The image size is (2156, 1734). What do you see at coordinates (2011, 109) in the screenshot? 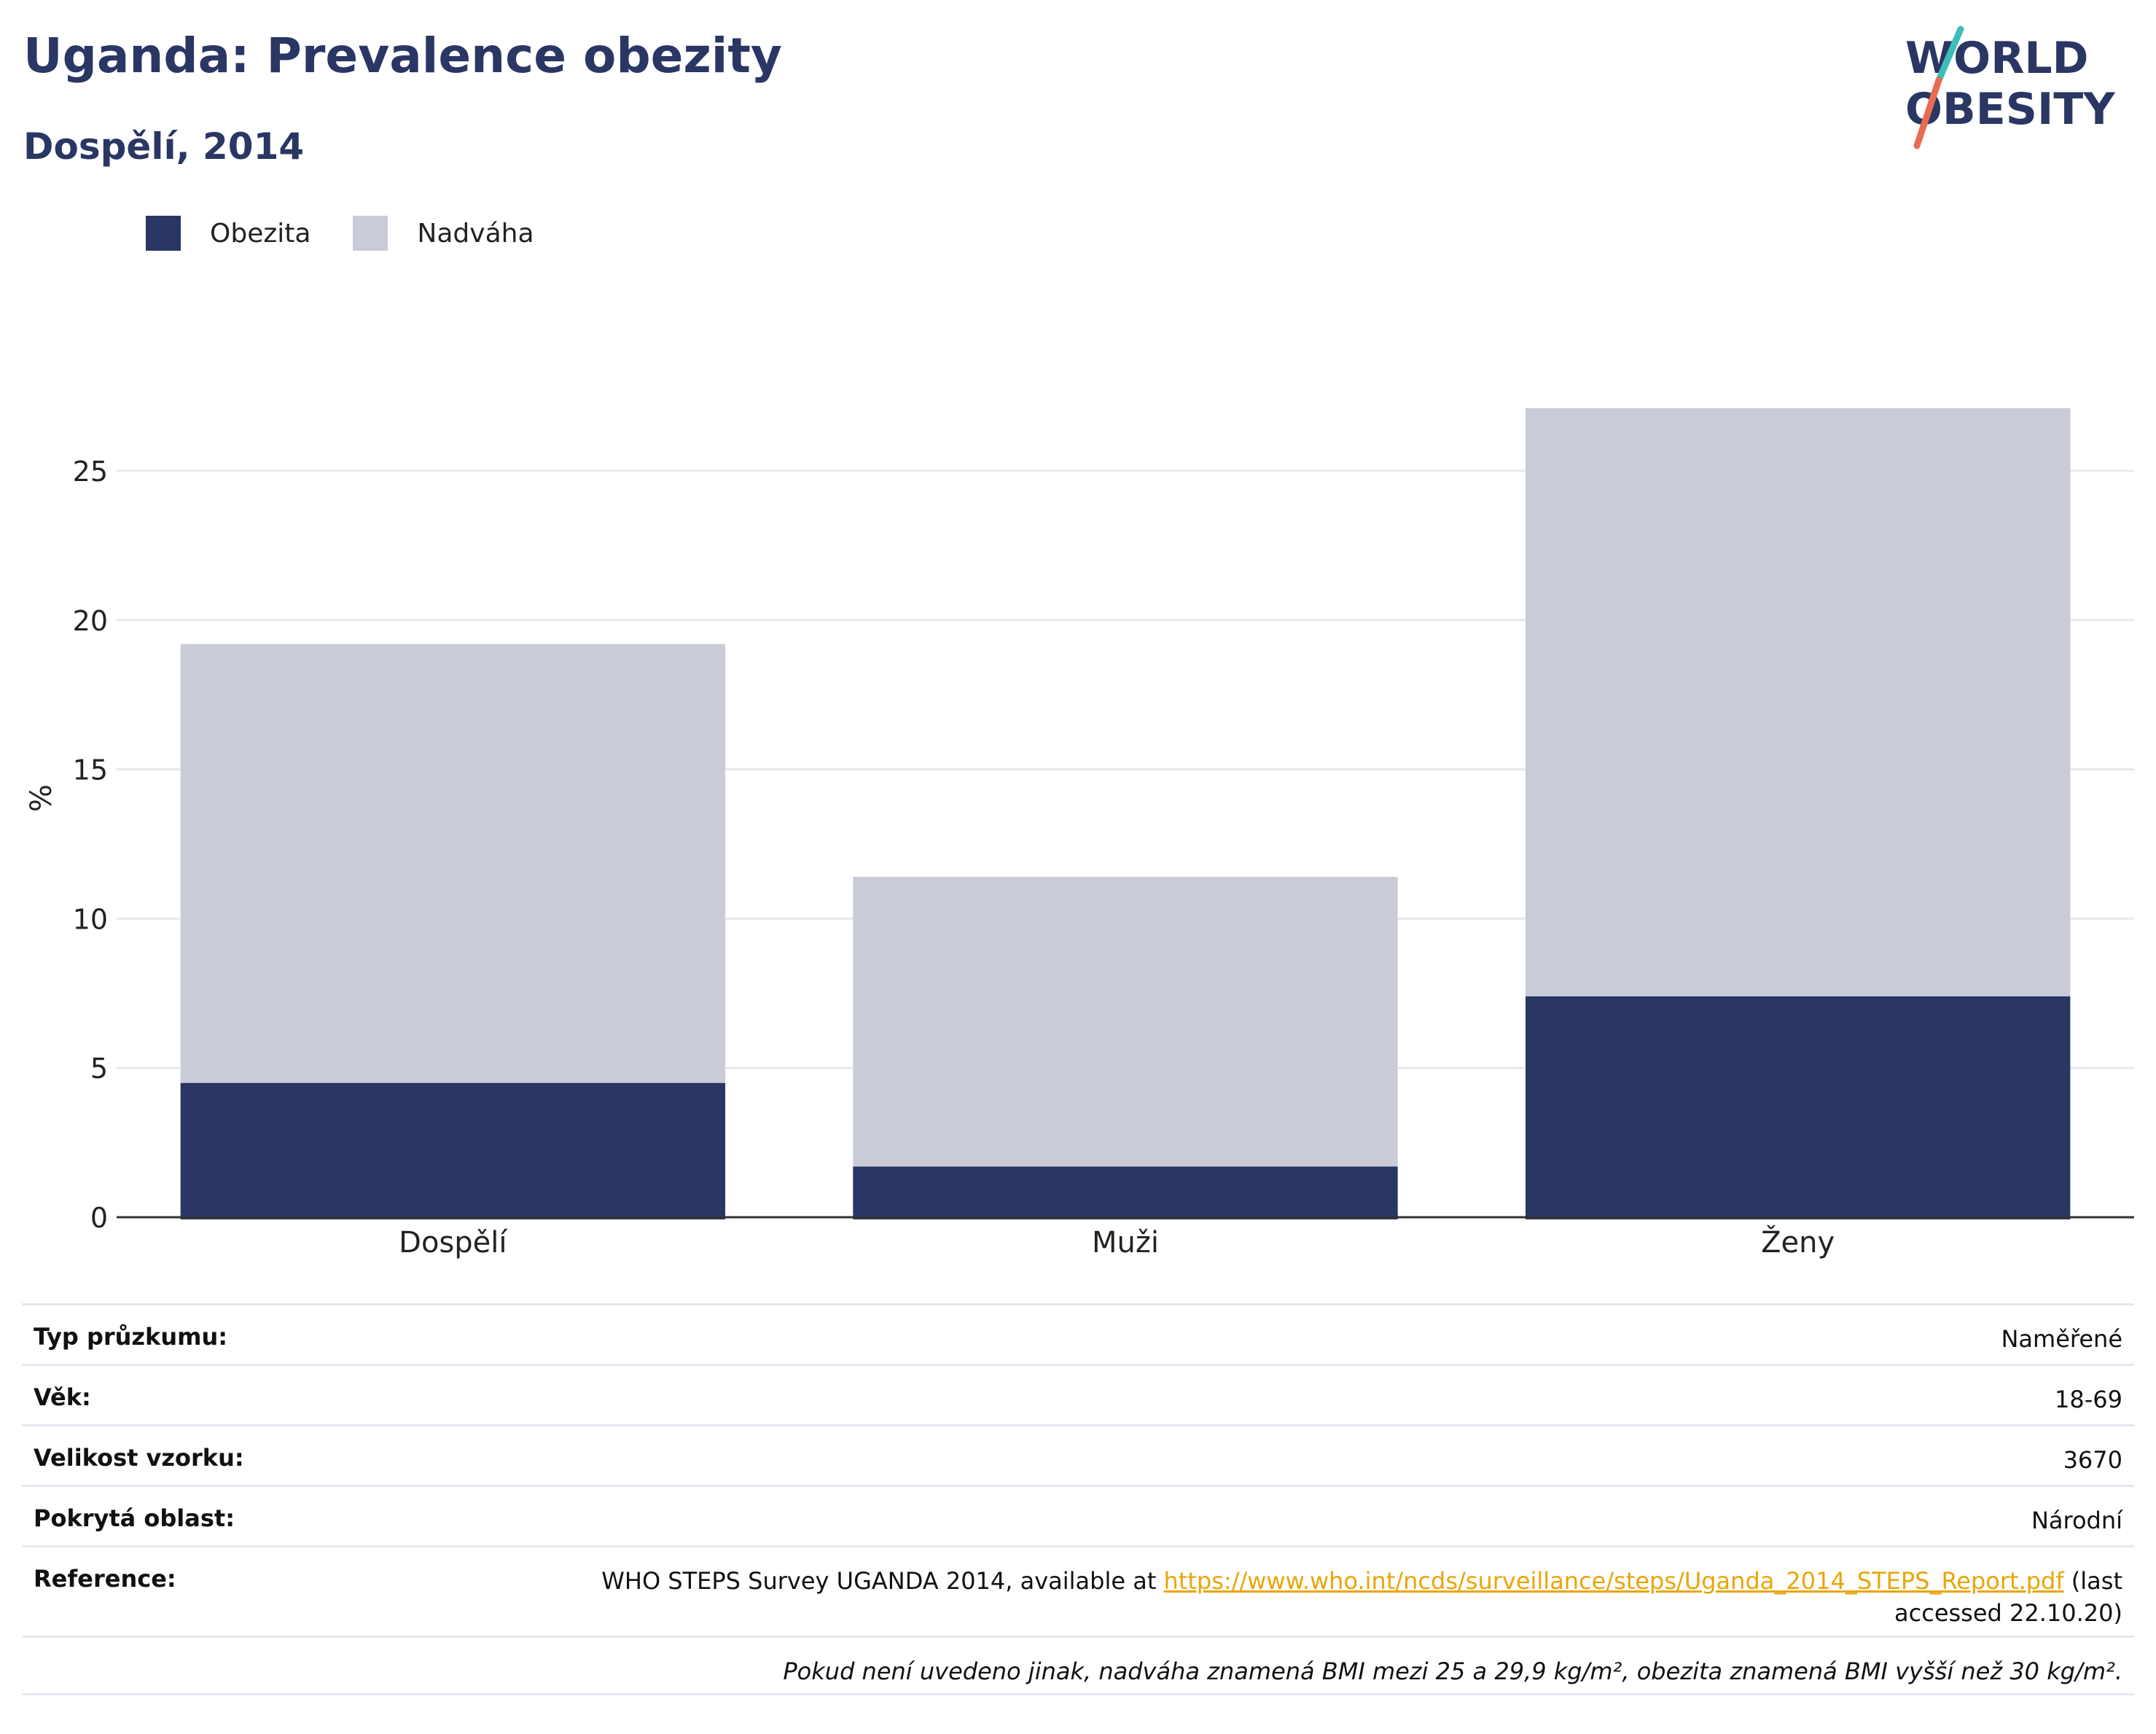
I see `logo-word-obesity: OBESITY` at bounding box center [2011, 109].